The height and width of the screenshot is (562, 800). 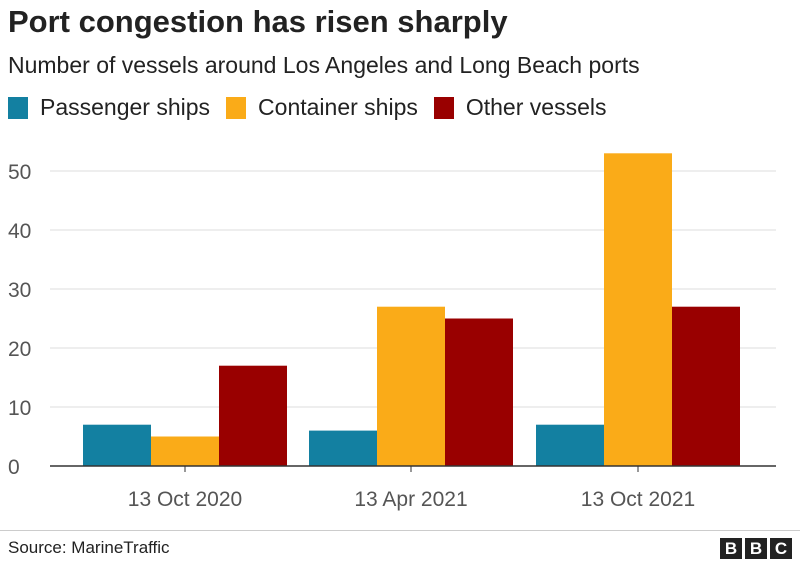 I want to click on legend-label: Container ships, so click(x=338, y=107).